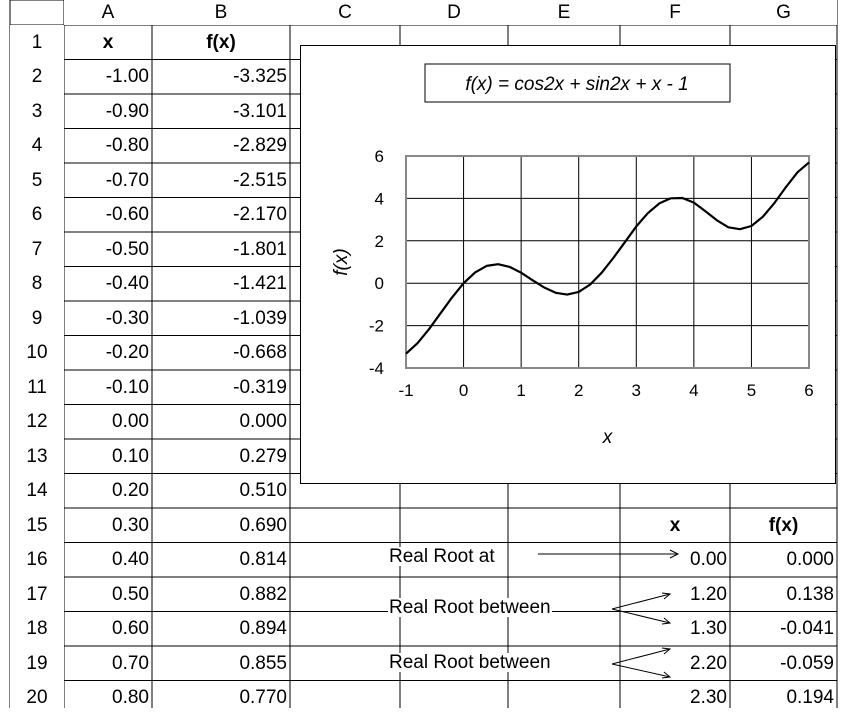 The height and width of the screenshot is (715, 847). Describe the element at coordinates (578, 390) in the screenshot. I see `x-tick-label: 2` at that location.